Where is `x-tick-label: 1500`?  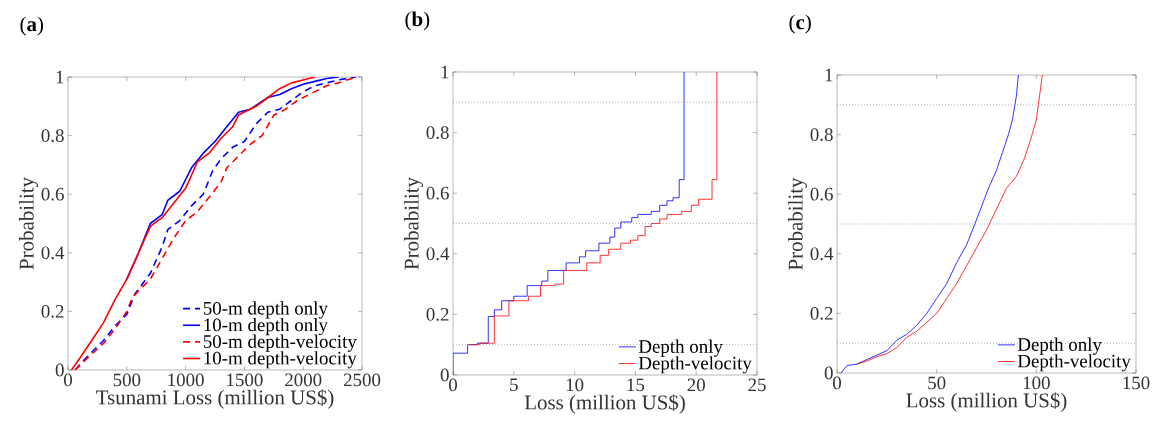
x-tick-label: 1500 is located at coordinates (245, 380).